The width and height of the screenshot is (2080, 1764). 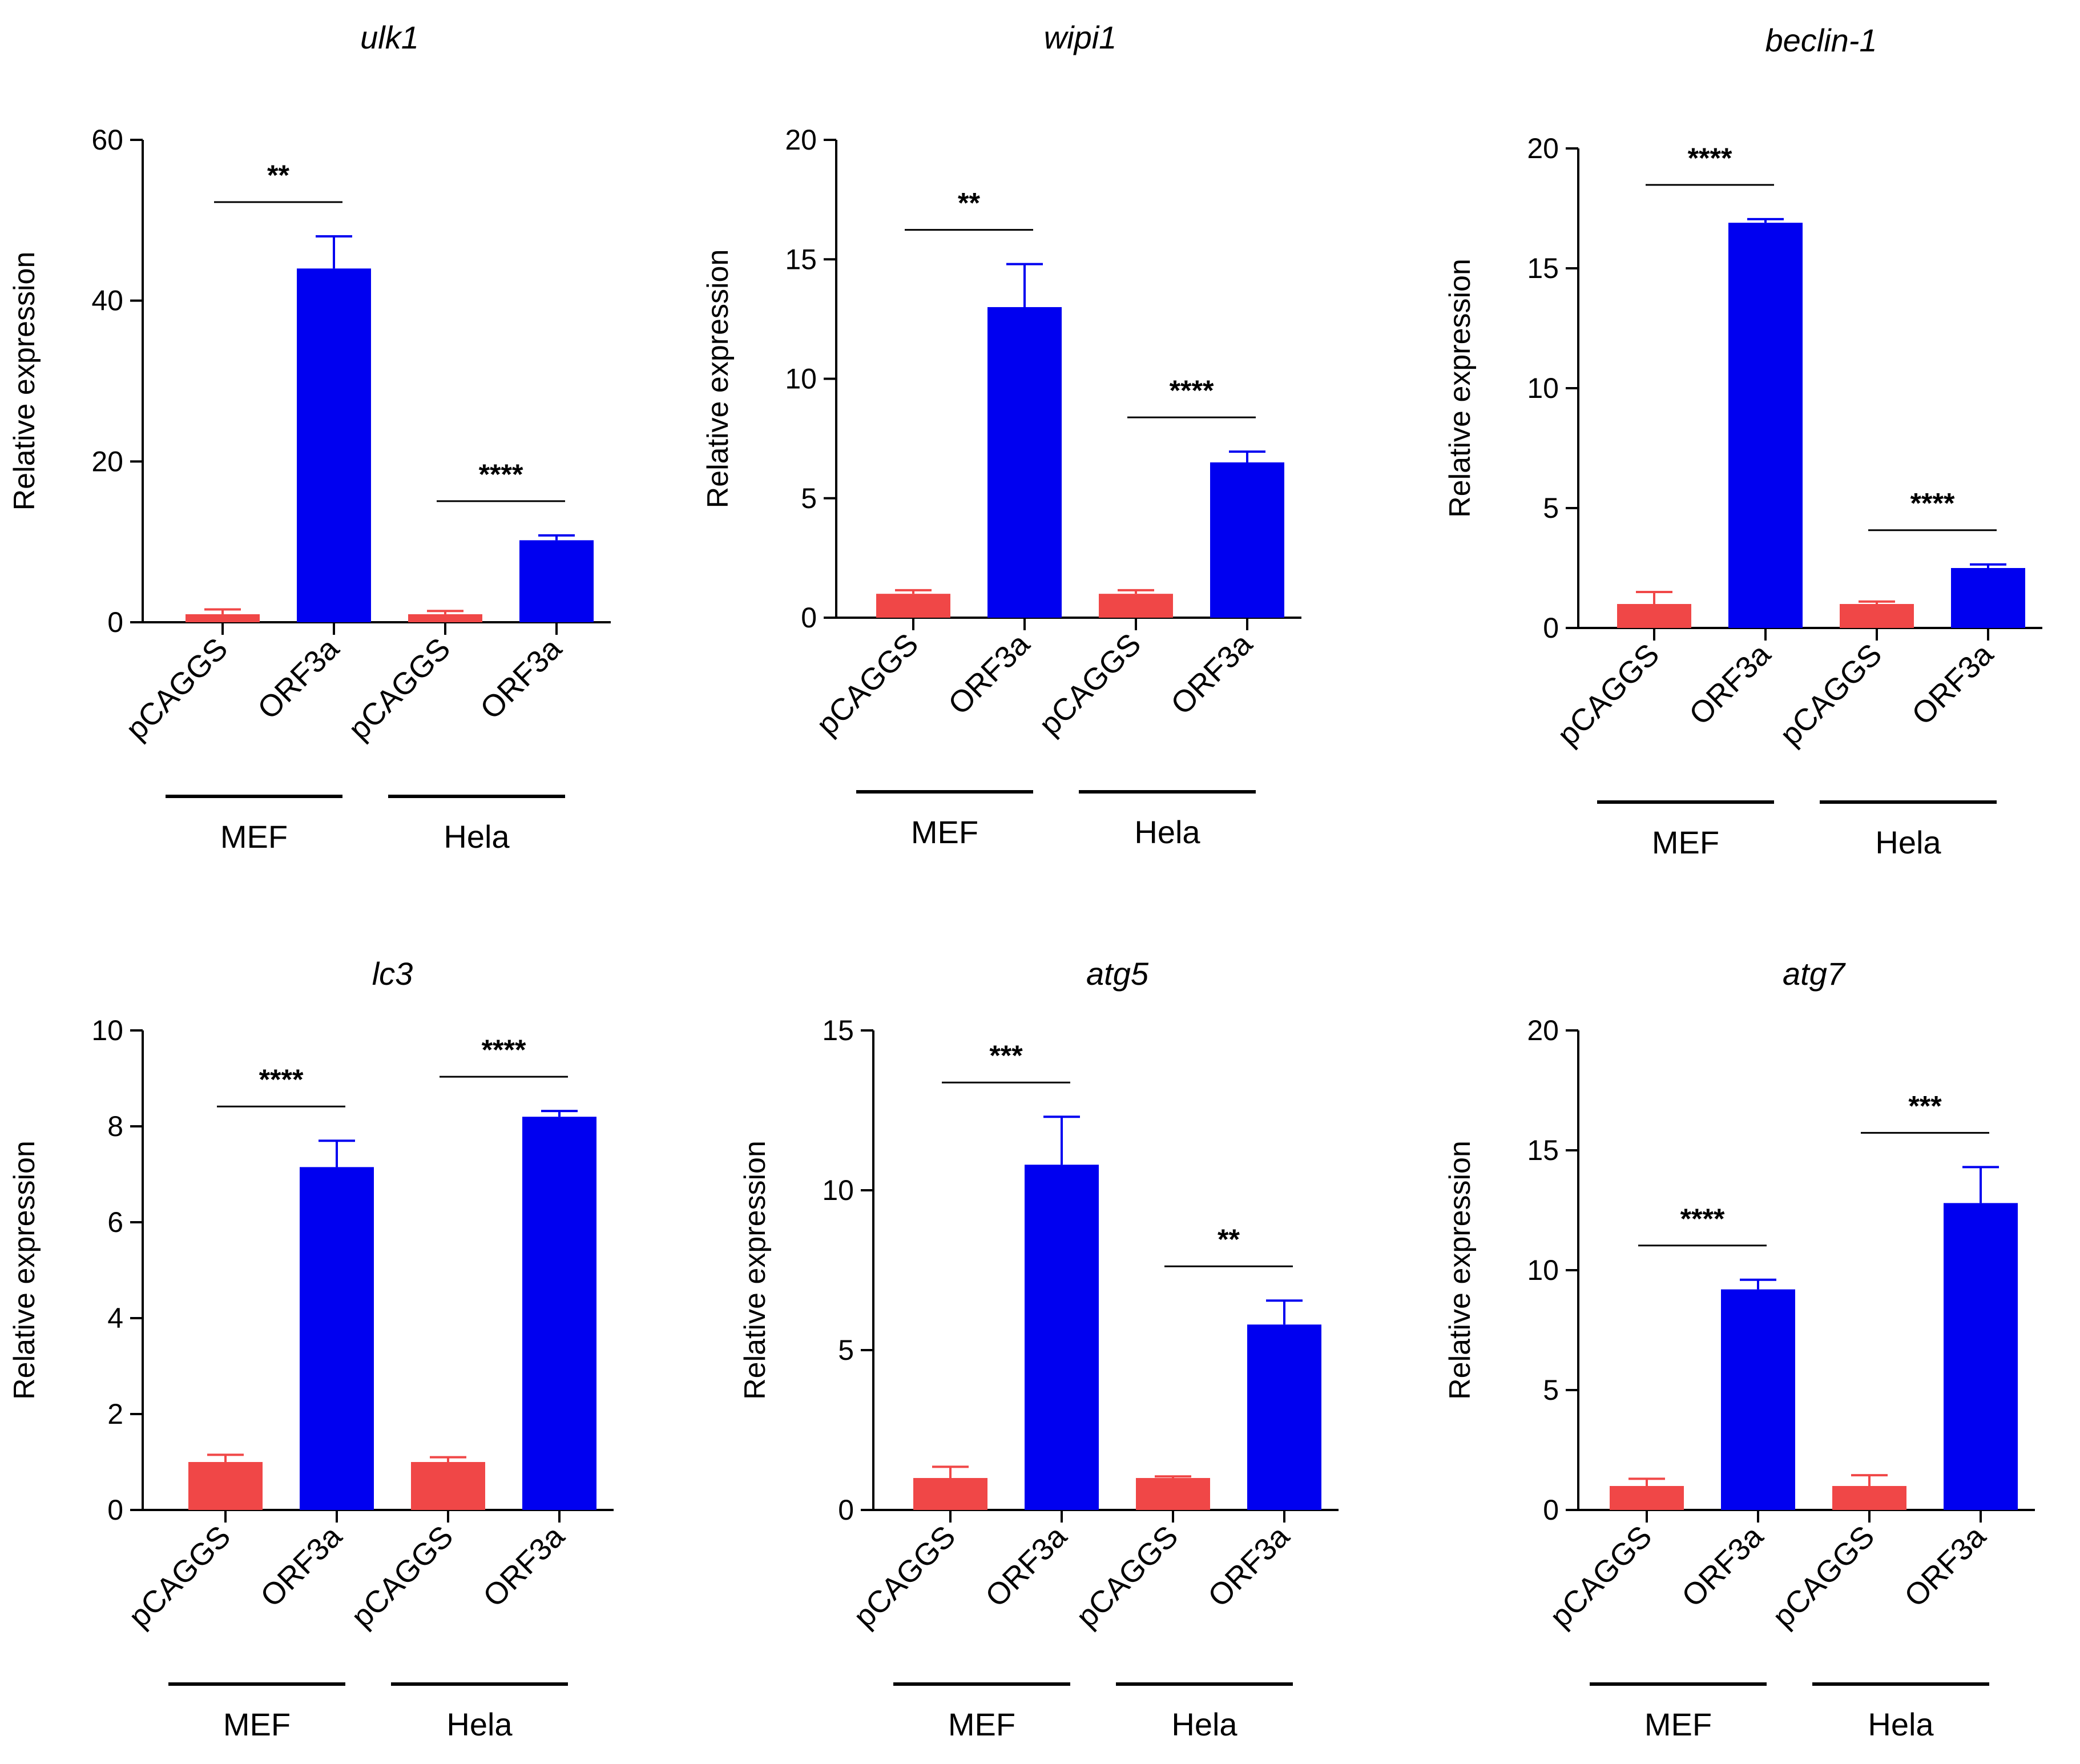 I want to click on y-tick-label: 4, so click(x=115, y=1318).